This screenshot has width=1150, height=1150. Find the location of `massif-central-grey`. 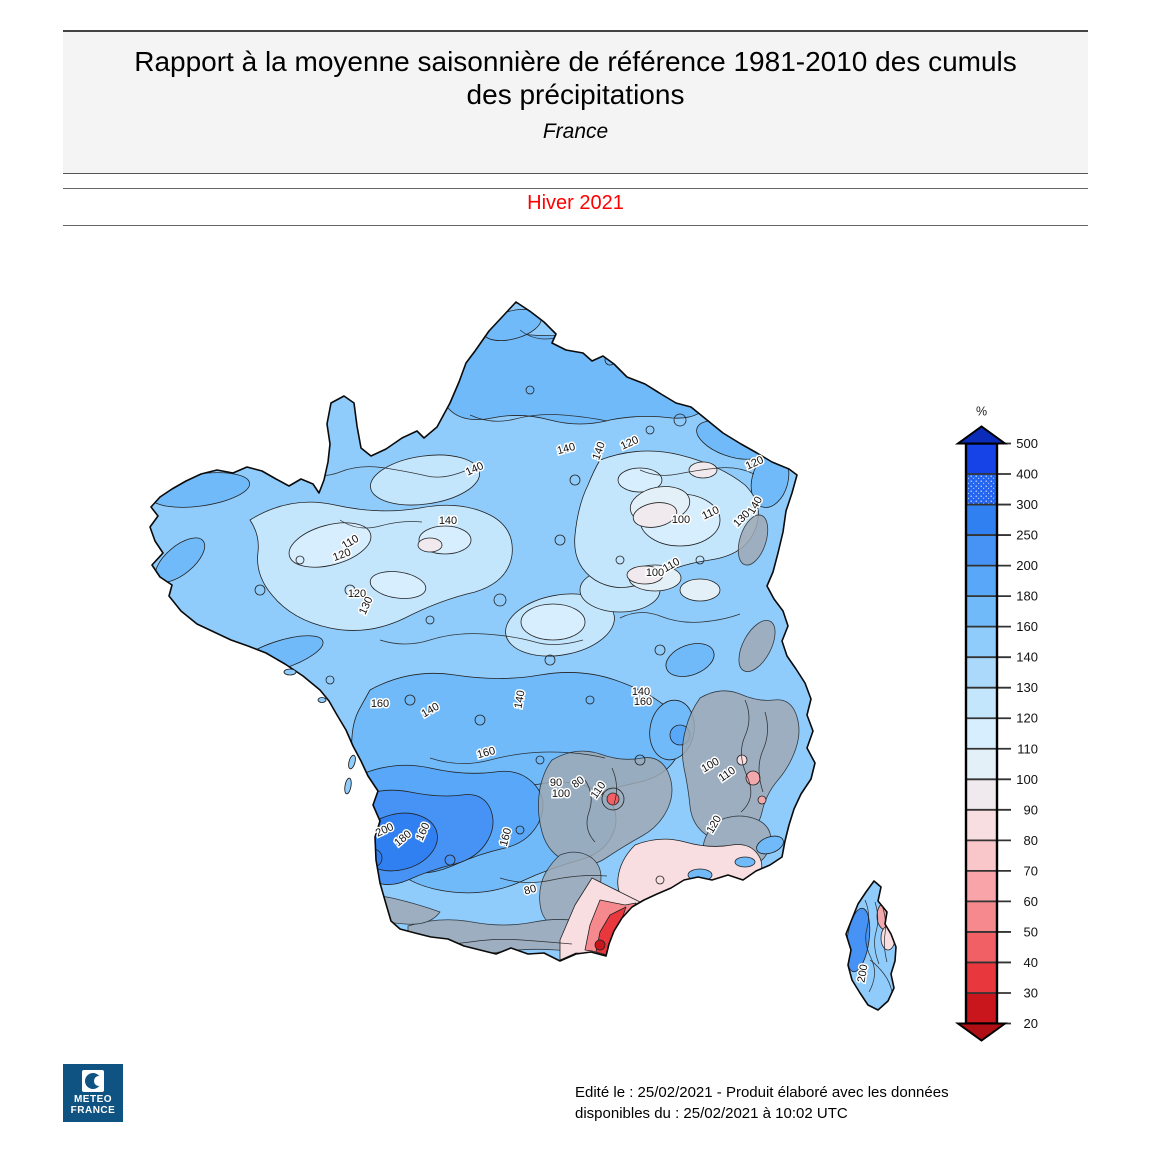

massif-central-grey is located at coordinates (605, 808).